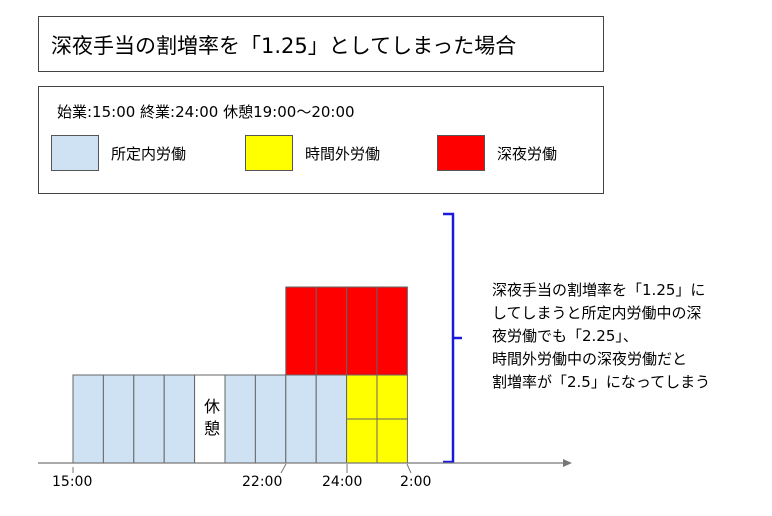 The width and height of the screenshot is (772, 516). Describe the element at coordinates (343, 154) in the screenshot. I see `legend-label-overtime: 時間外労働` at that location.